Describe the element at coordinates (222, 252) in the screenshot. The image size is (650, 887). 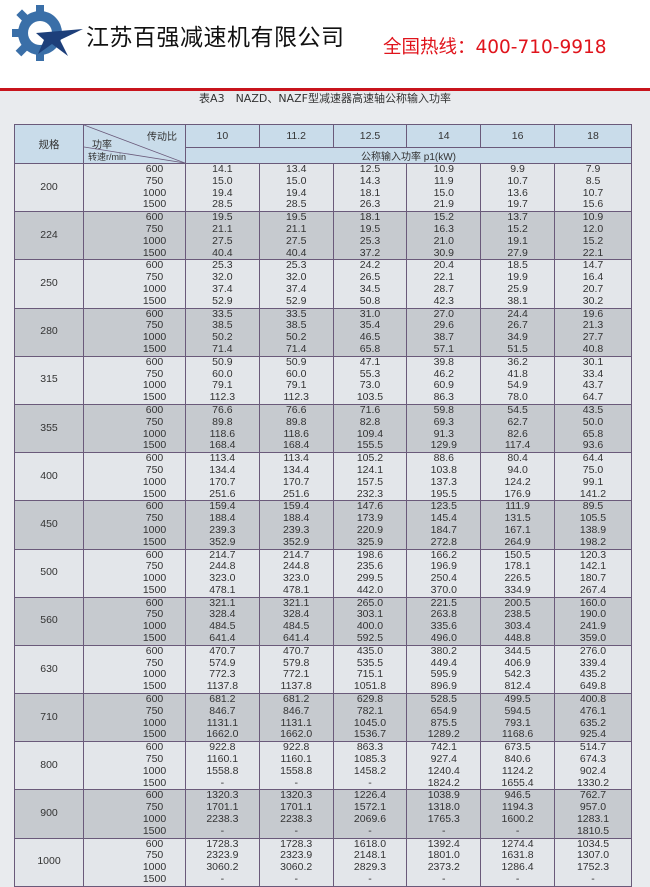
I see `power-value: 40.4` at that location.